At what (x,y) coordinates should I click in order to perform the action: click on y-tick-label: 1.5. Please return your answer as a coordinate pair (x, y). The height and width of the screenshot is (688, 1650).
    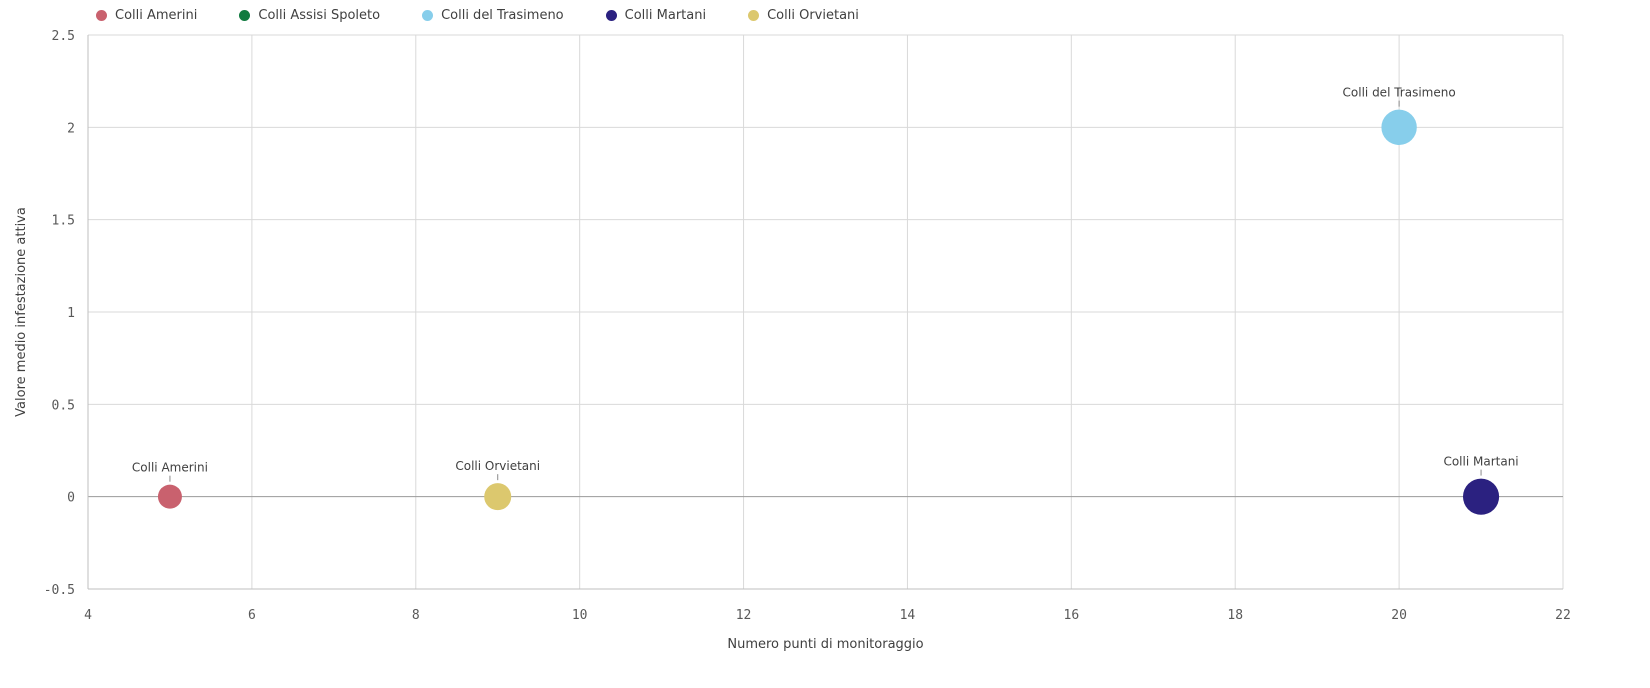
    Looking at the image, I should click on (63, 221).